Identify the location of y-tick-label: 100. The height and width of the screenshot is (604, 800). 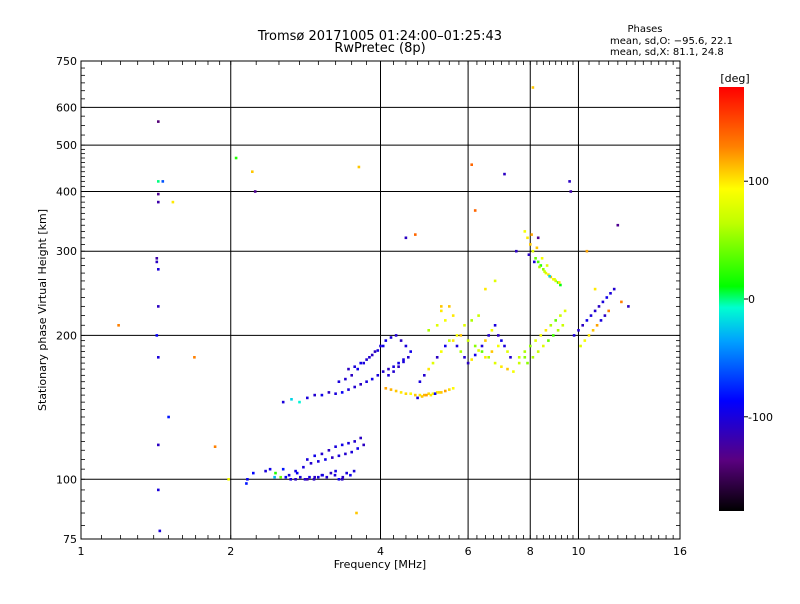
(66, 479).